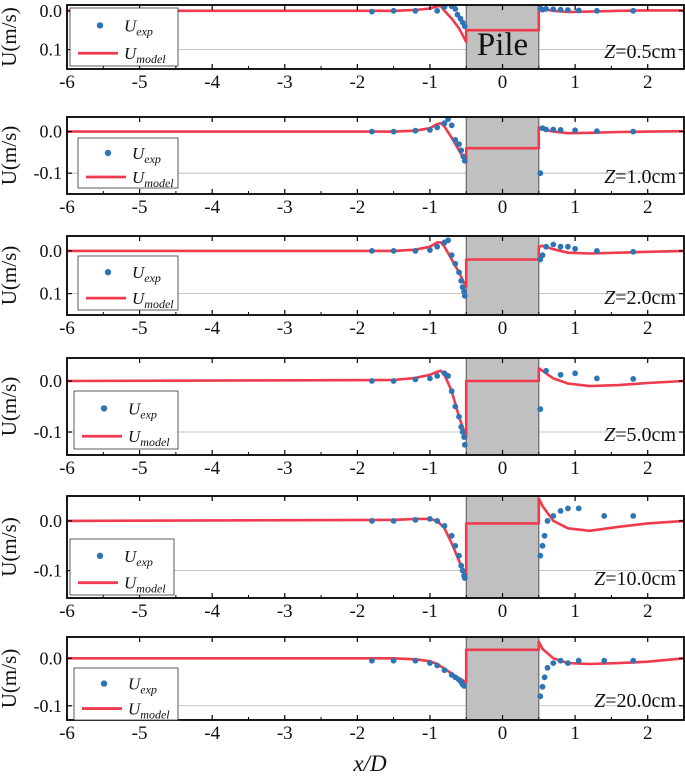  What do you see at coordinates (640, 177) in the screenshot?
I see `panel-label: Z=1.0cm` at bounding box center [640, 177].